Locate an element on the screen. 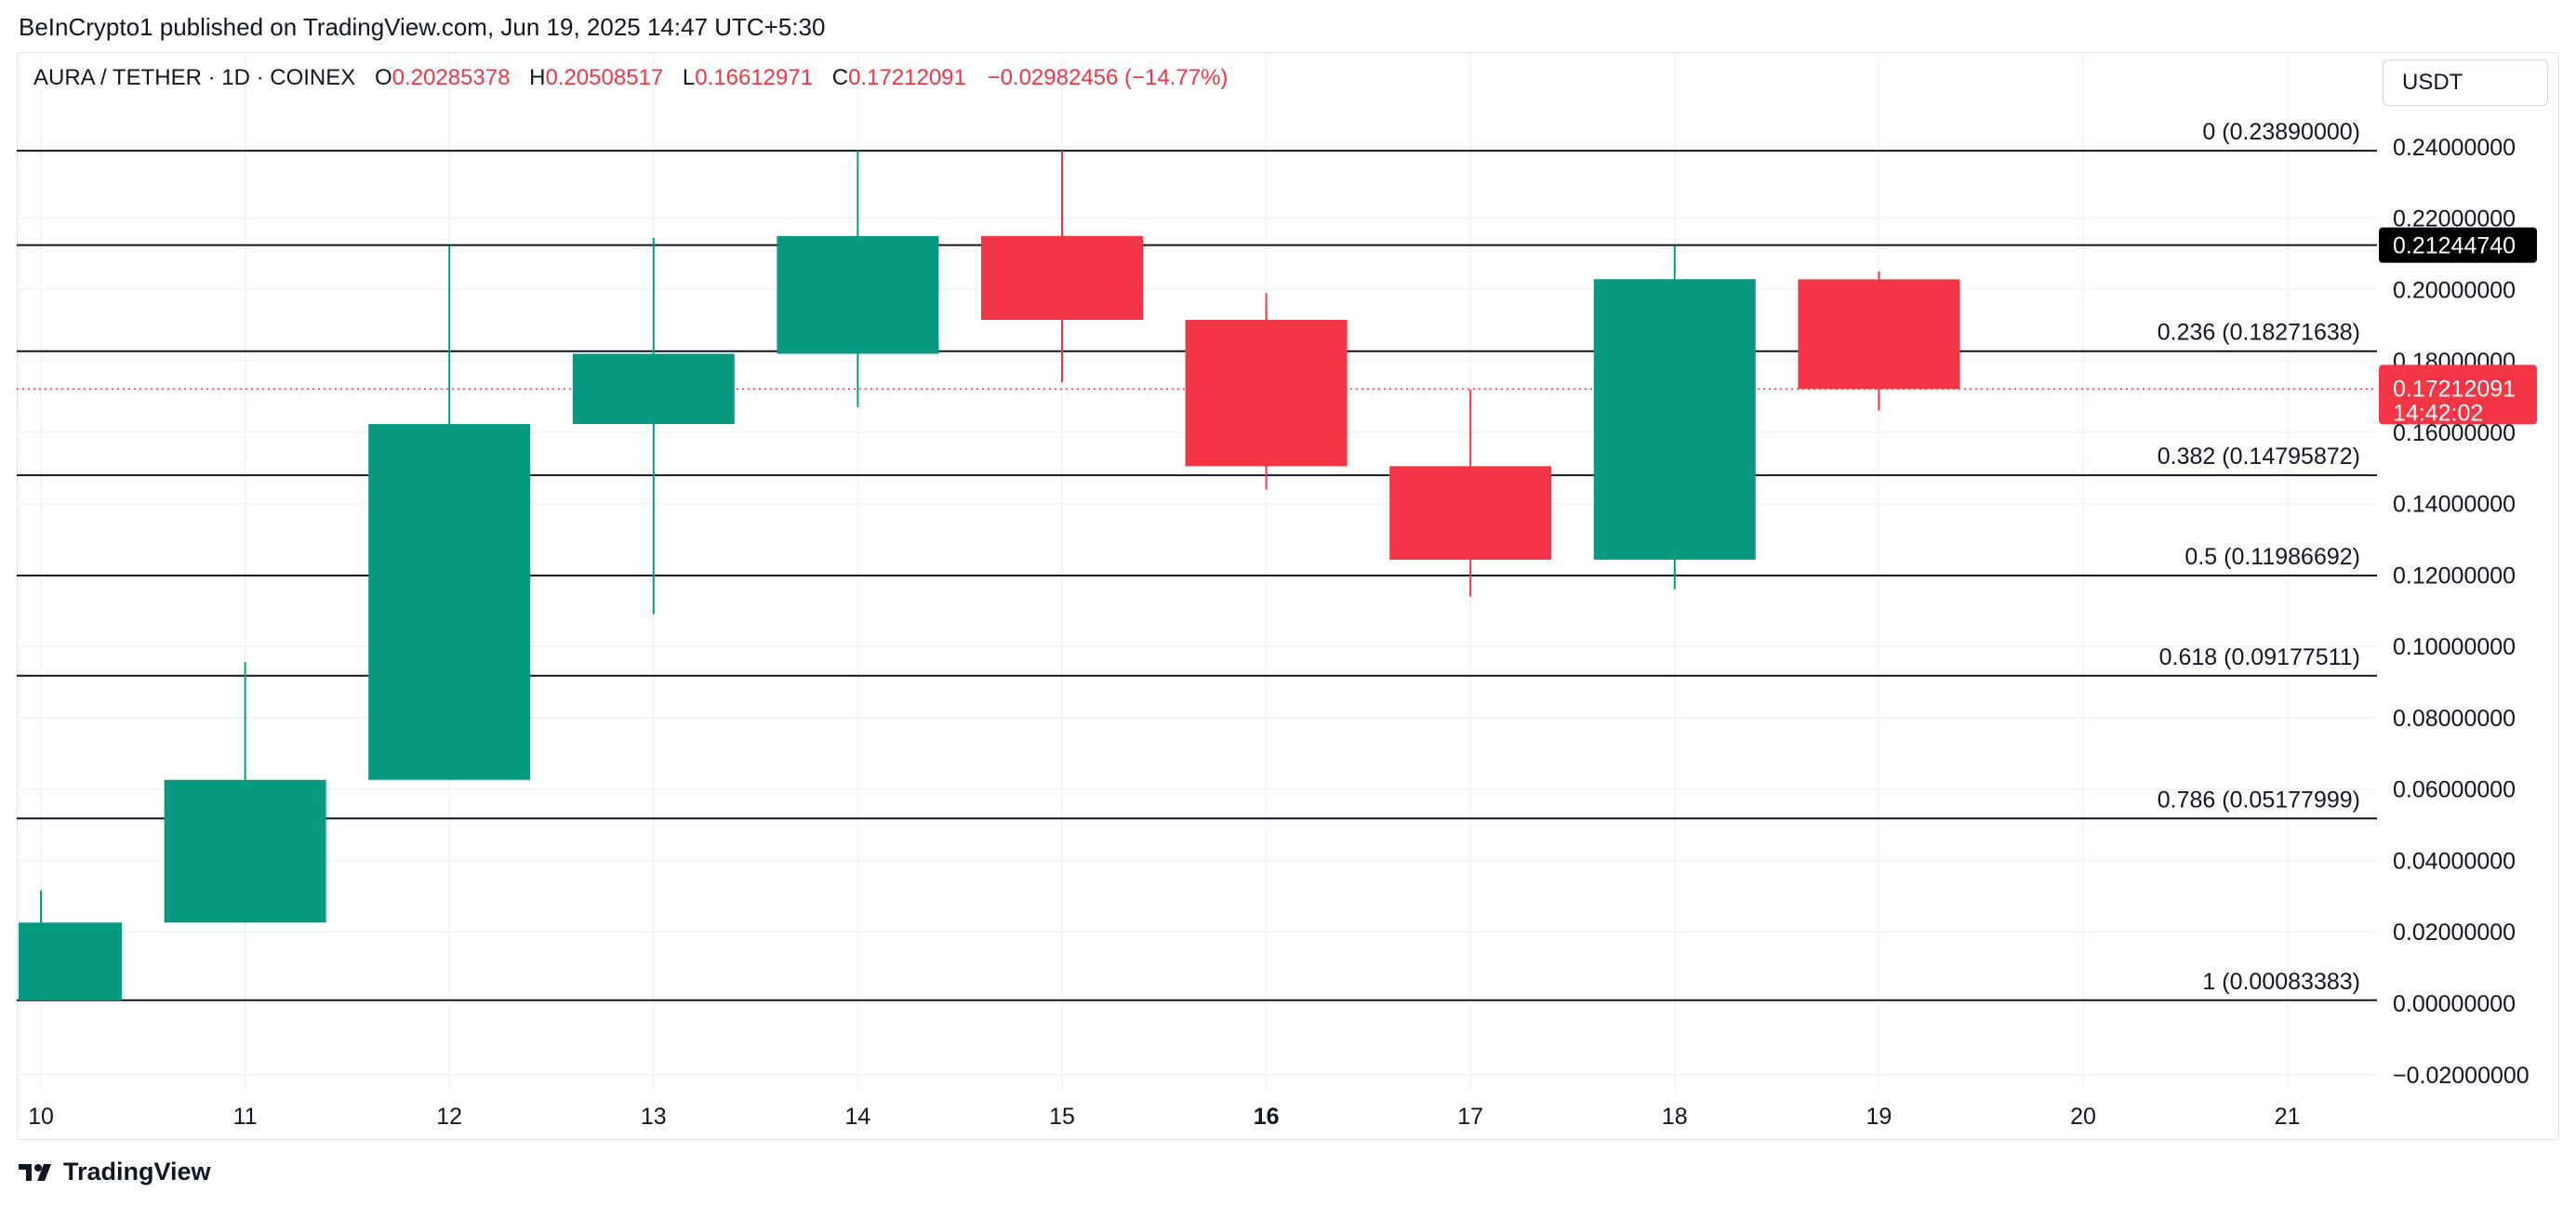 The image size is (2576, 1205). y-tick-label: 0.02000000 is located at coordinates (2454, 933).